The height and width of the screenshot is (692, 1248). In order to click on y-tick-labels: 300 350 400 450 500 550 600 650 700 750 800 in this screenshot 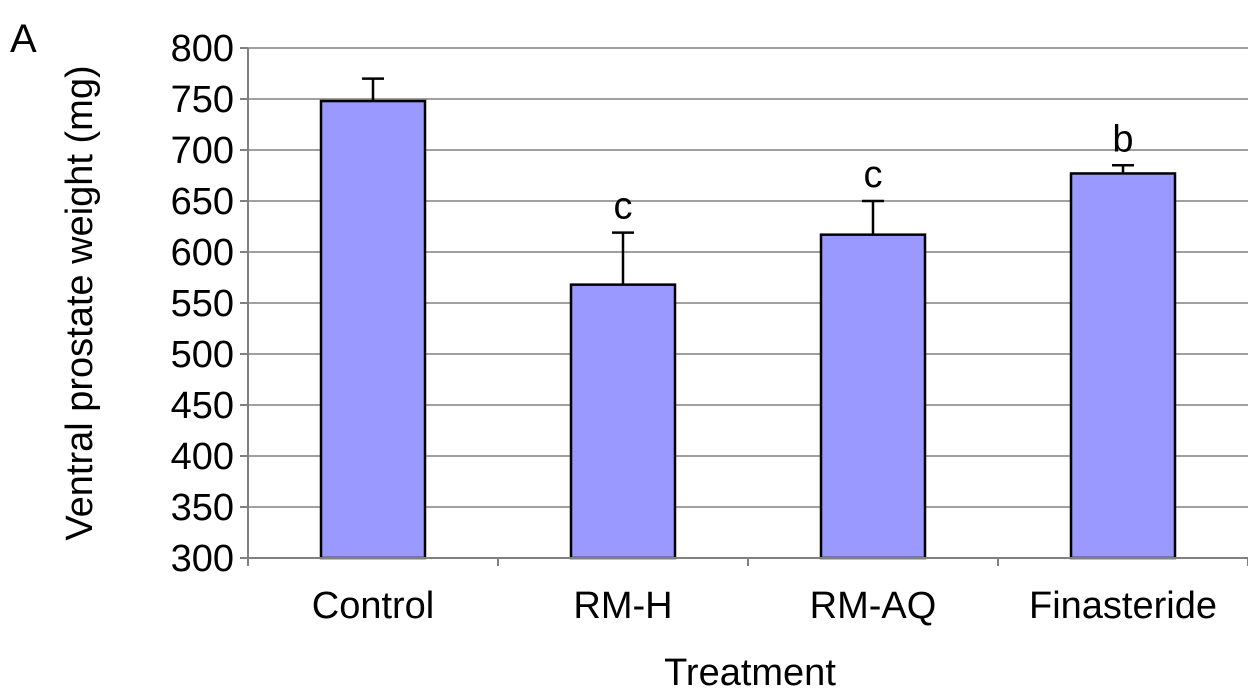, I will do `click(202, 304)`.